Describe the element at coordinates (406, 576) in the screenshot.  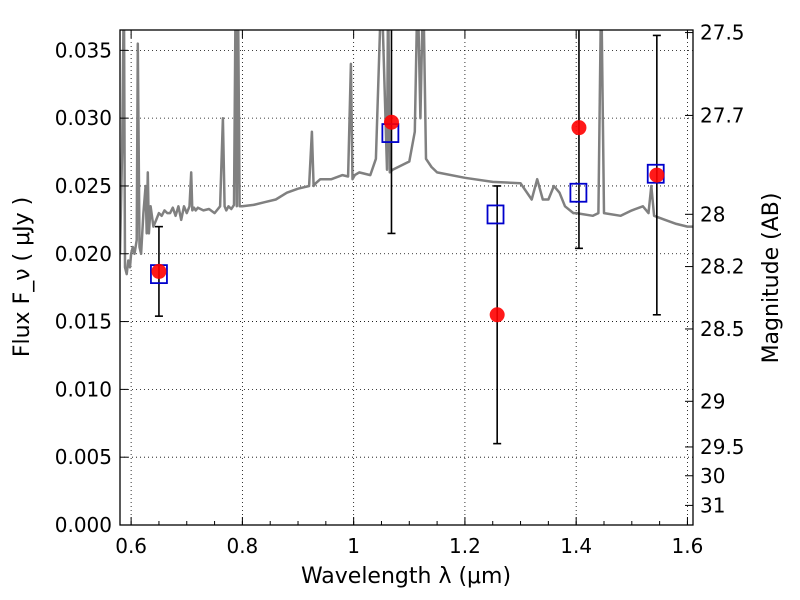
I see `x-axis-label: Wavelength λ (μm)` at that location.